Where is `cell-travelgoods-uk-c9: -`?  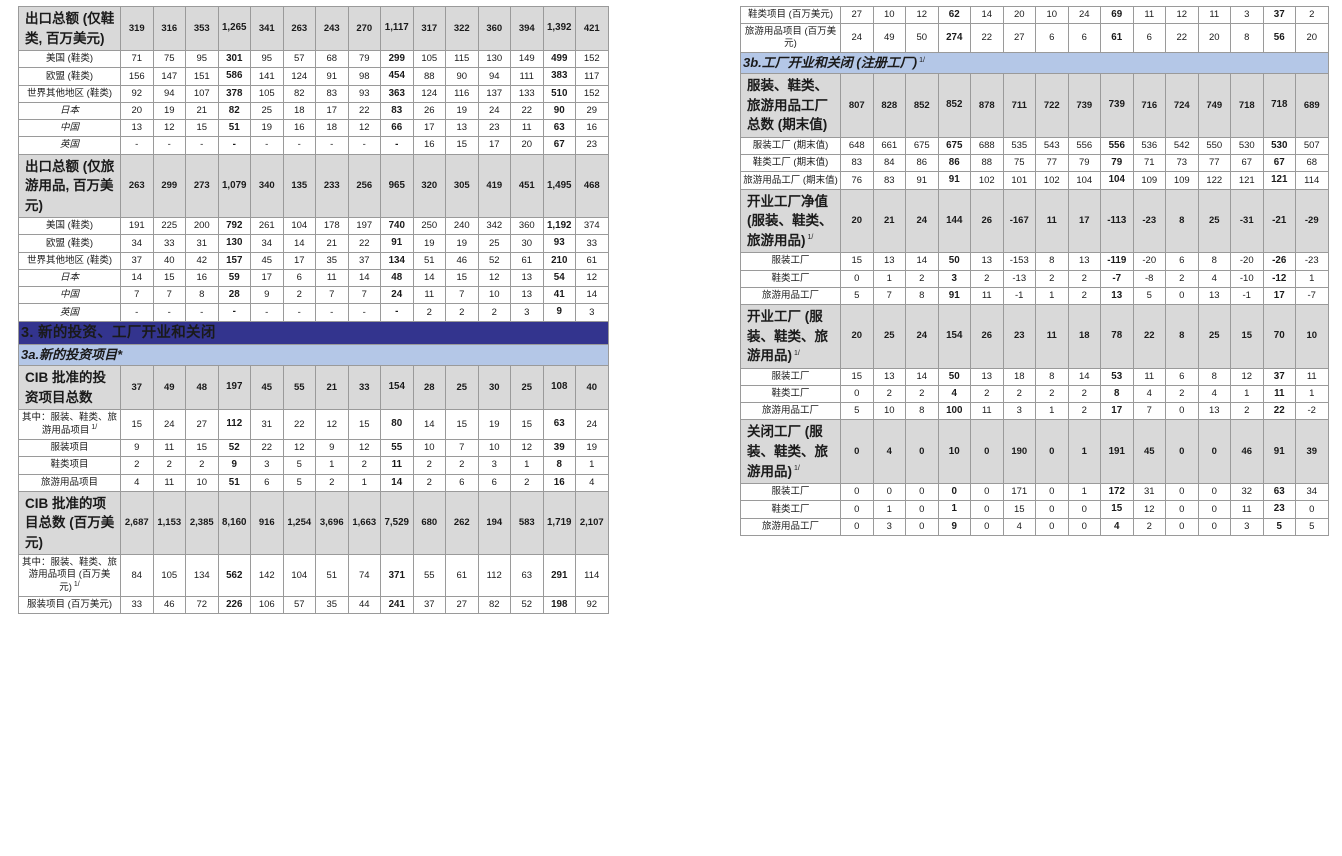 cell-travelgoods-uk-c9: - is located at coordinates (397, 312).